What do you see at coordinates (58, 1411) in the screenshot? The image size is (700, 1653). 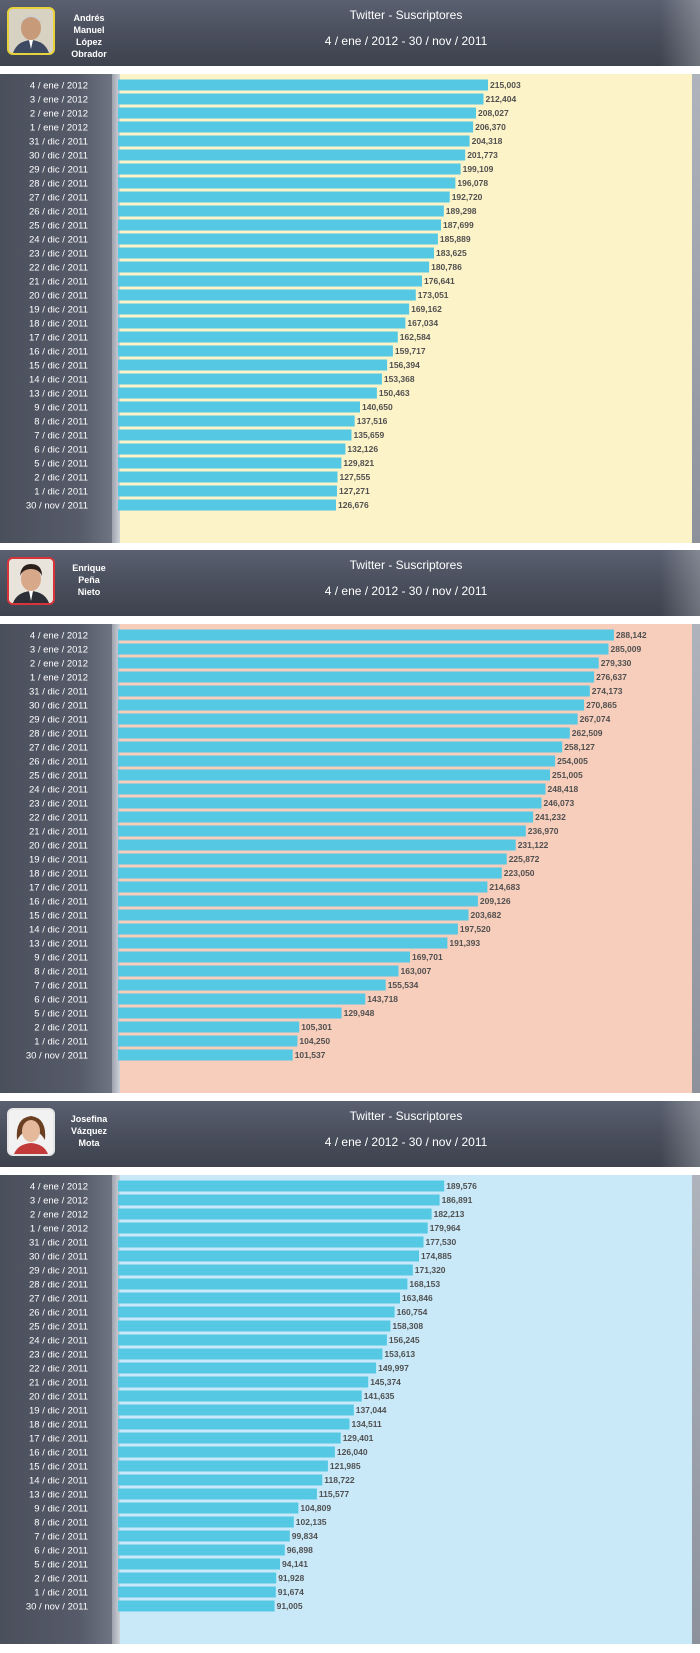 I see `category-tick-label: 19 / dic / 2011` at bounding box center [58, 1411].